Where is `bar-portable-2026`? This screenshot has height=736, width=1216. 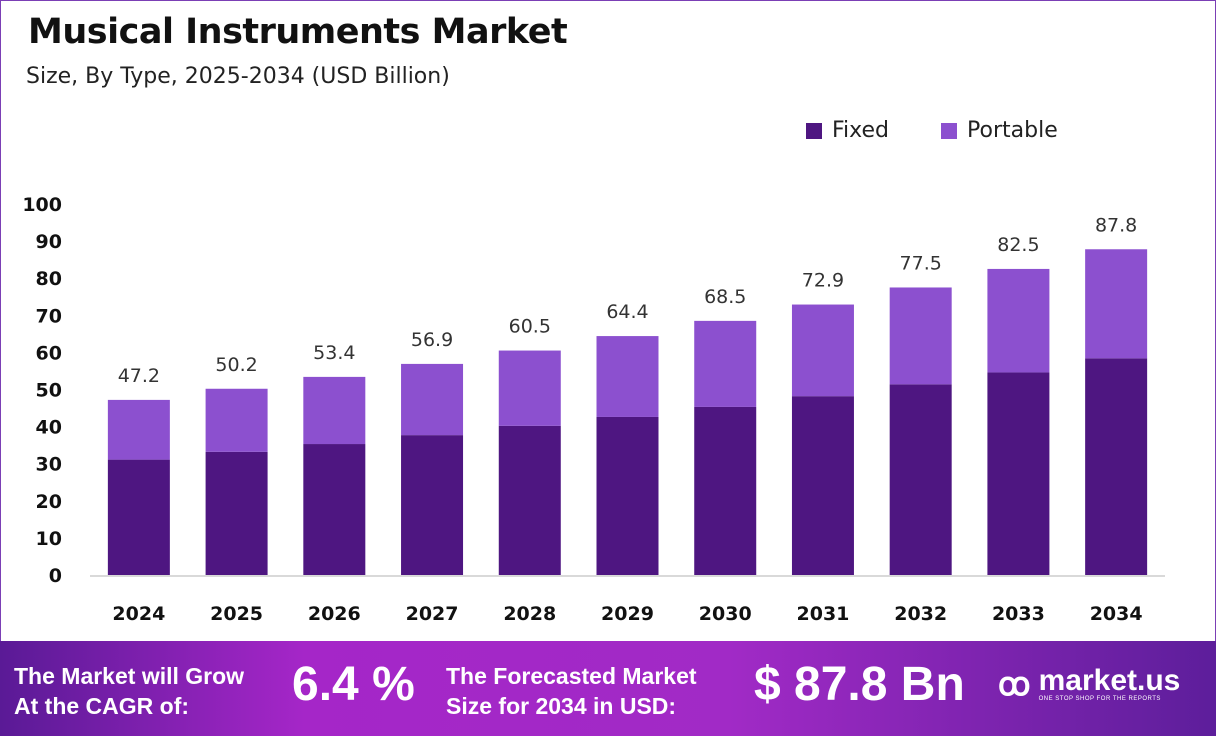 bar-portable-2026 is located at coordinates (334, 410).